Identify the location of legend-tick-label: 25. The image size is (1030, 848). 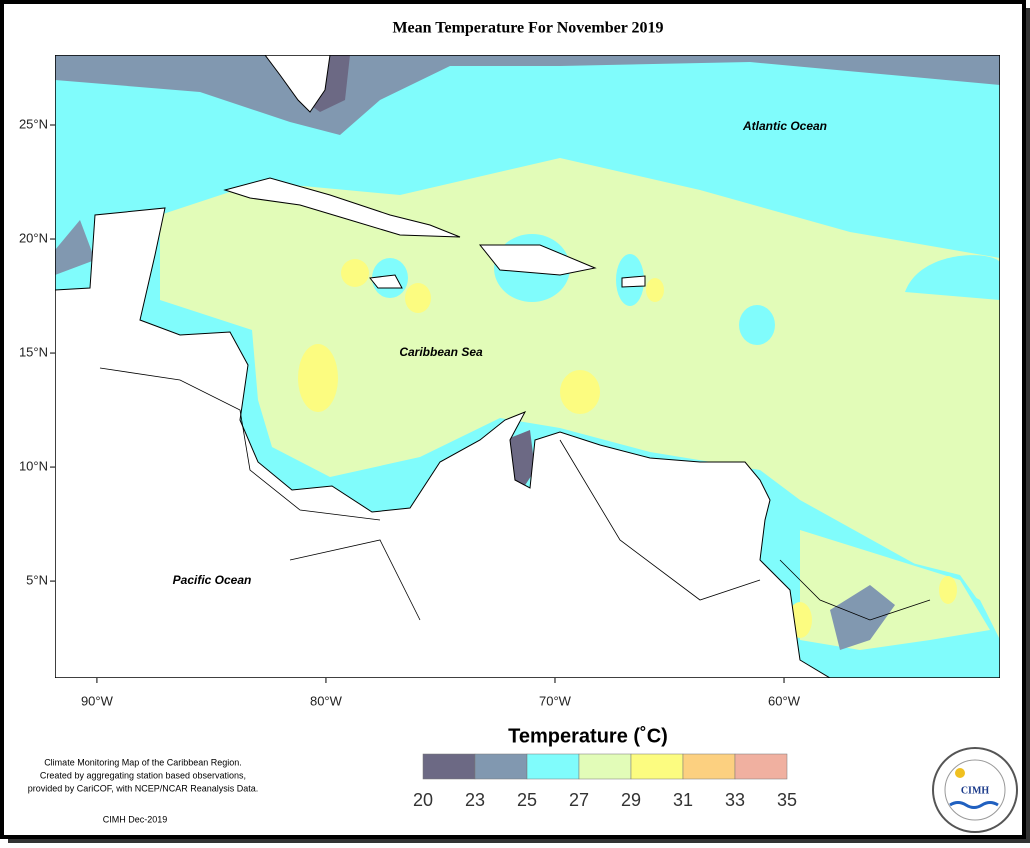
(527, 800).